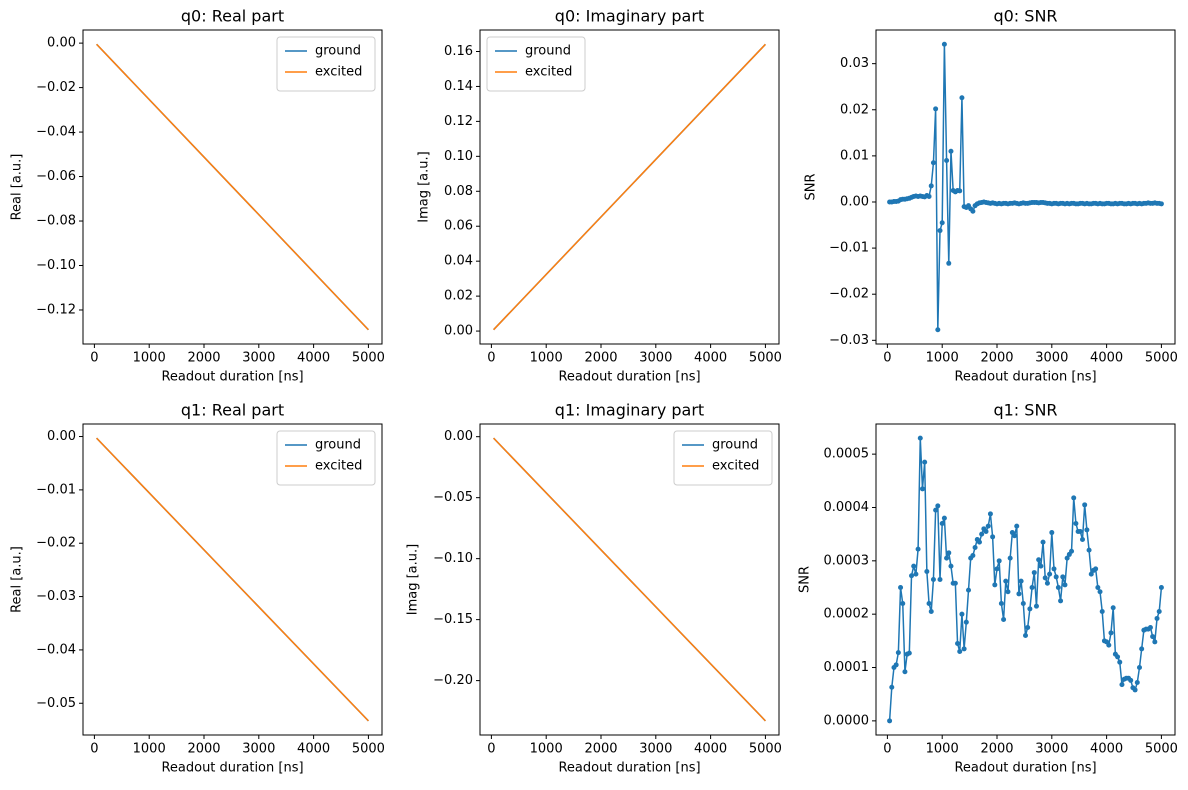 The width and height of the screenshot is (1188, 790). I want to click on y-tick-label: −0.04, so click(56, 649).